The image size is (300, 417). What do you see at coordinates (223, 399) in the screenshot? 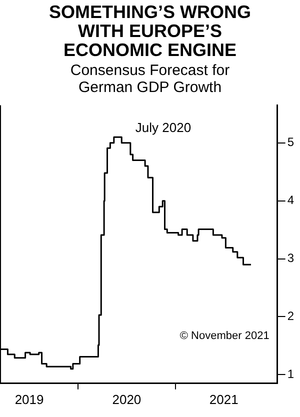
I see `x-tick-label: 2021` at bounding box center [223, 399].